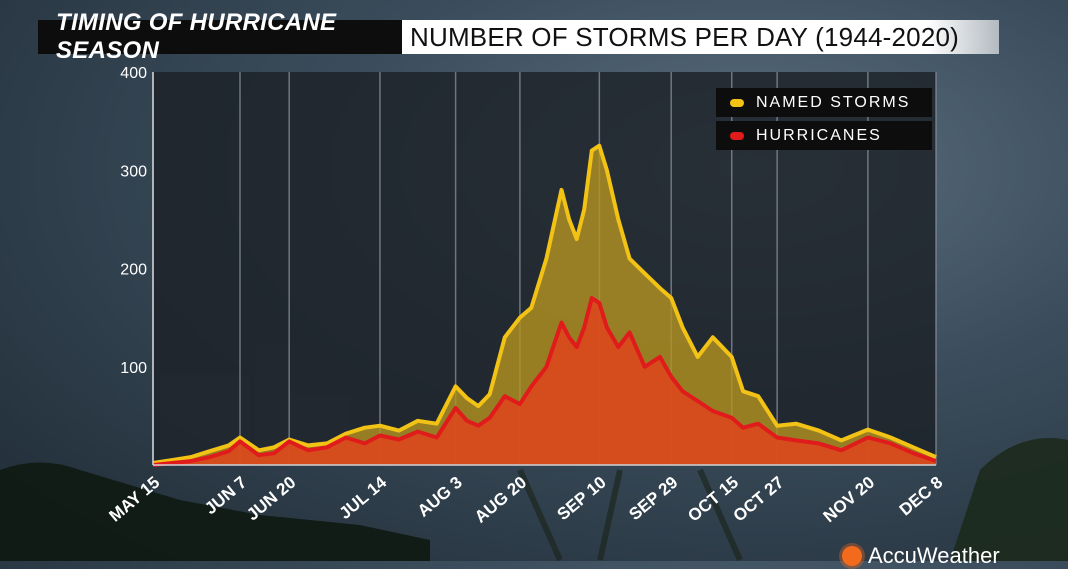  What do you see at coordinates (759, 499) in the screenshot?
I see `x-tick-label: OCT 27` at bounding box center [759, 499].